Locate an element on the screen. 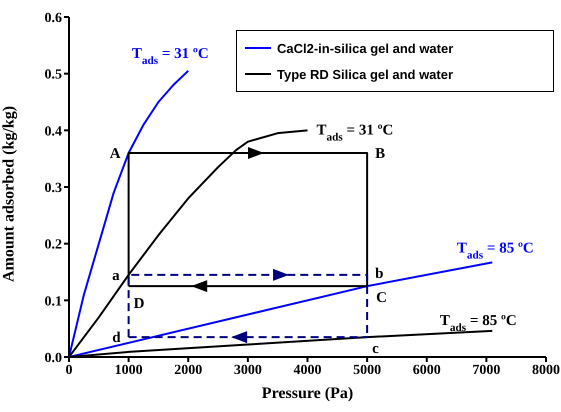  y-tick-label: 0.5 is located at coordinates (53, 75).